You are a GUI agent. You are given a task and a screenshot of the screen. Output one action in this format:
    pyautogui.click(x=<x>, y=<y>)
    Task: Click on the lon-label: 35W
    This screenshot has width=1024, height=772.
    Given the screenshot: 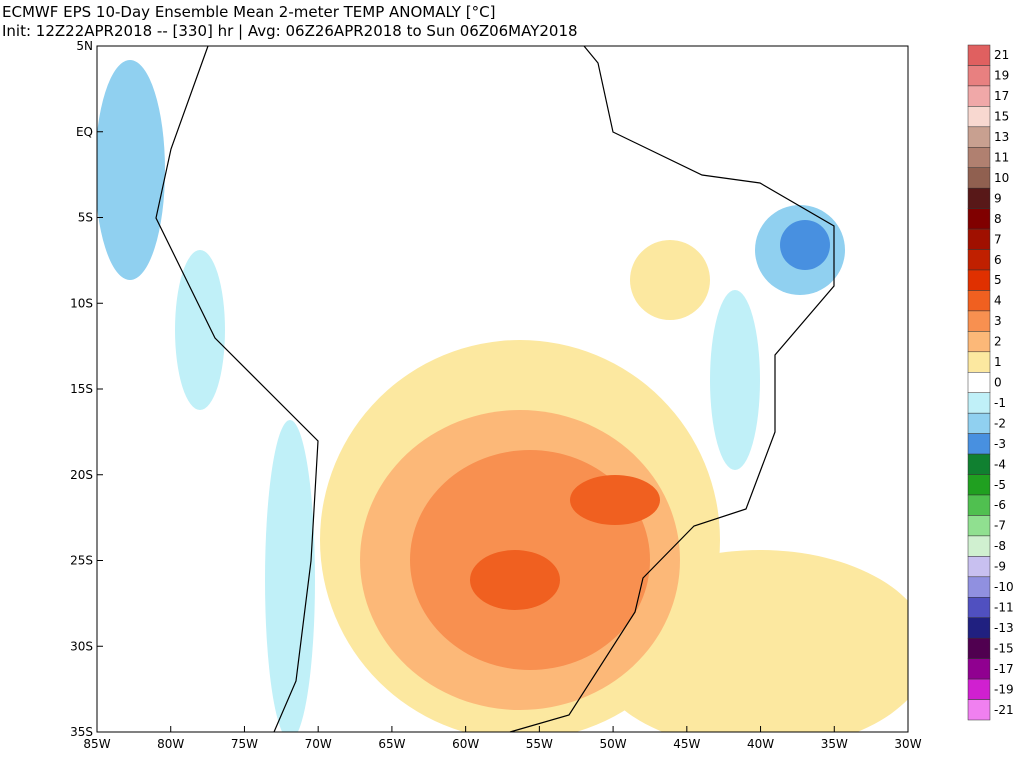 What is the action you would take?
    pyautogui.click(x=834, y=744)
    